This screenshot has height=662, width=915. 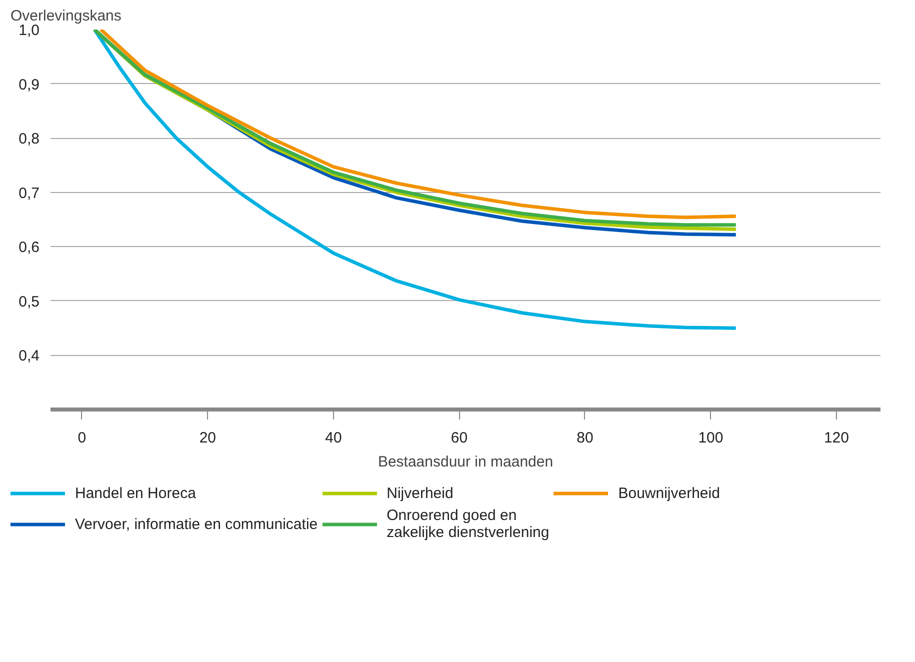 I want to click on x-tick-label: 20, so click(x=207, y=438).